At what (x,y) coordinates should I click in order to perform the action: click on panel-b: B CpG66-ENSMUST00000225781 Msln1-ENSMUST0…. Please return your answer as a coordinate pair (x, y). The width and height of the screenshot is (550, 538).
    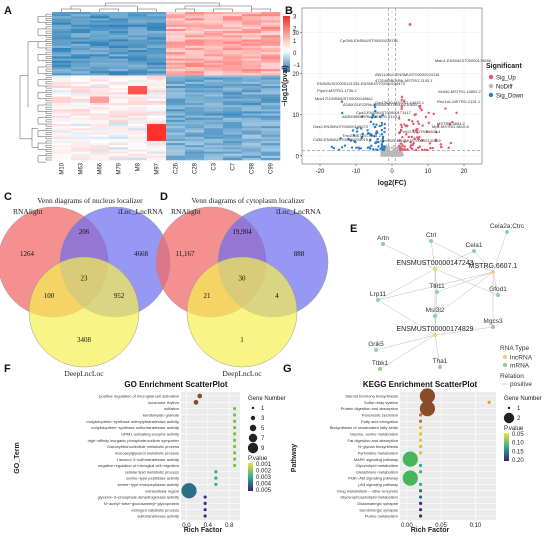
    Looking at the image, I should click on (402, 96).